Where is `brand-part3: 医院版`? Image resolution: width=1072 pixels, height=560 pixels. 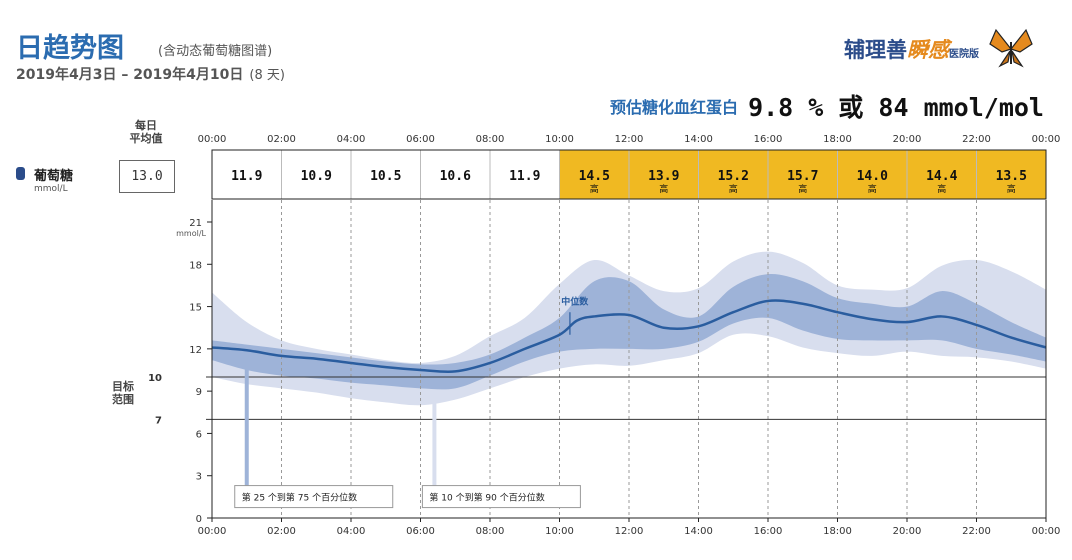
brand-part3: 医院版 is located at coordinates (964, 54).